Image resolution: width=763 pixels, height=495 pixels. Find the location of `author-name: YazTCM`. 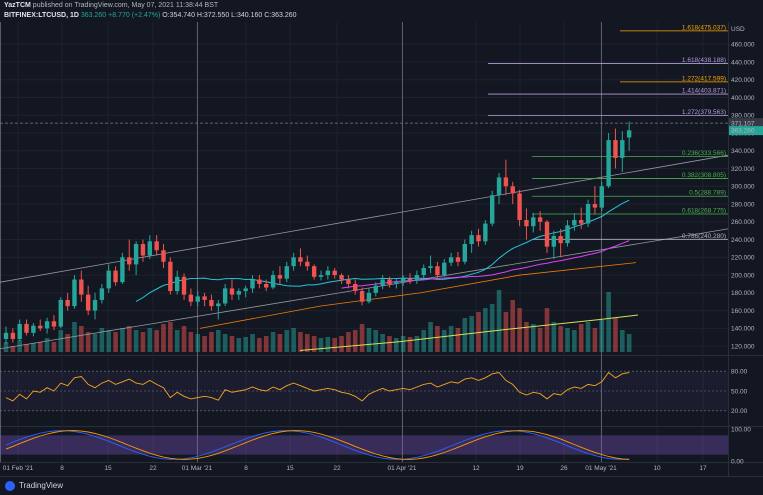

author-name: YazTCM is located at coordinates (17, 5).